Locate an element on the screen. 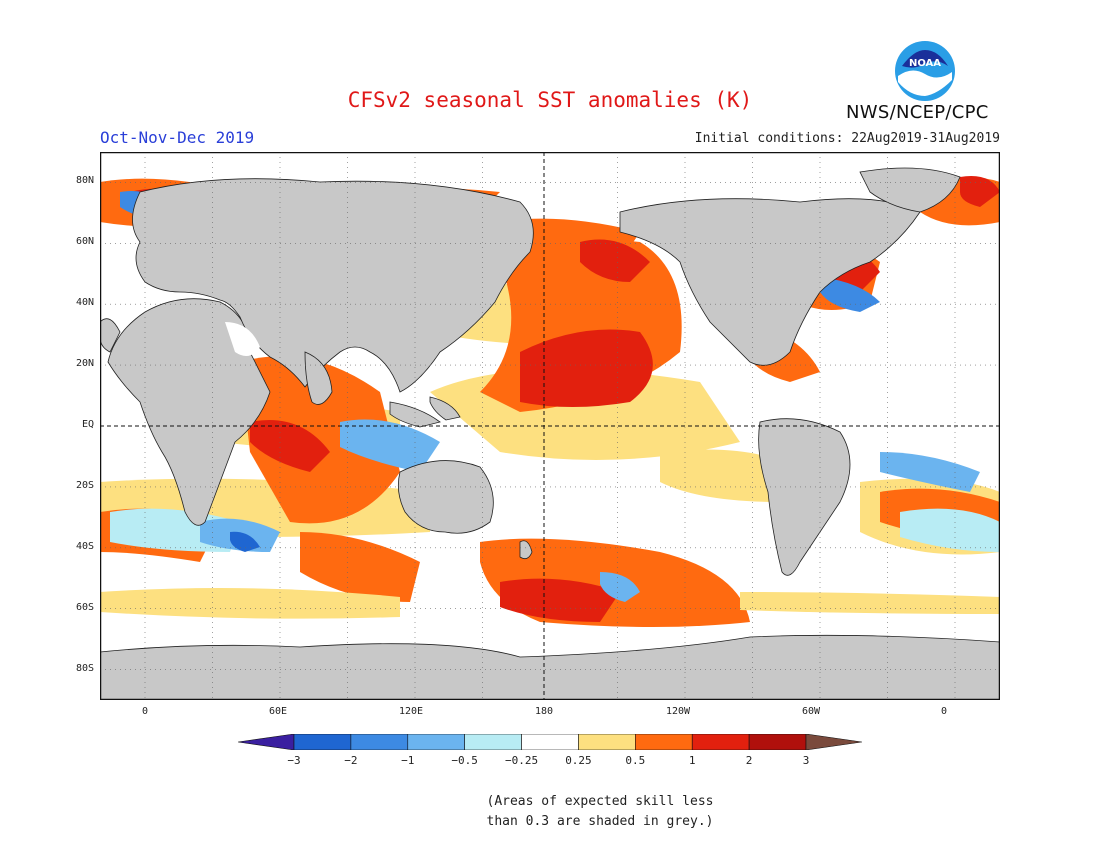 The width and height of the screenshot is (1100, 850). colorbar-max-arrow is located at coordinates (834, 742).